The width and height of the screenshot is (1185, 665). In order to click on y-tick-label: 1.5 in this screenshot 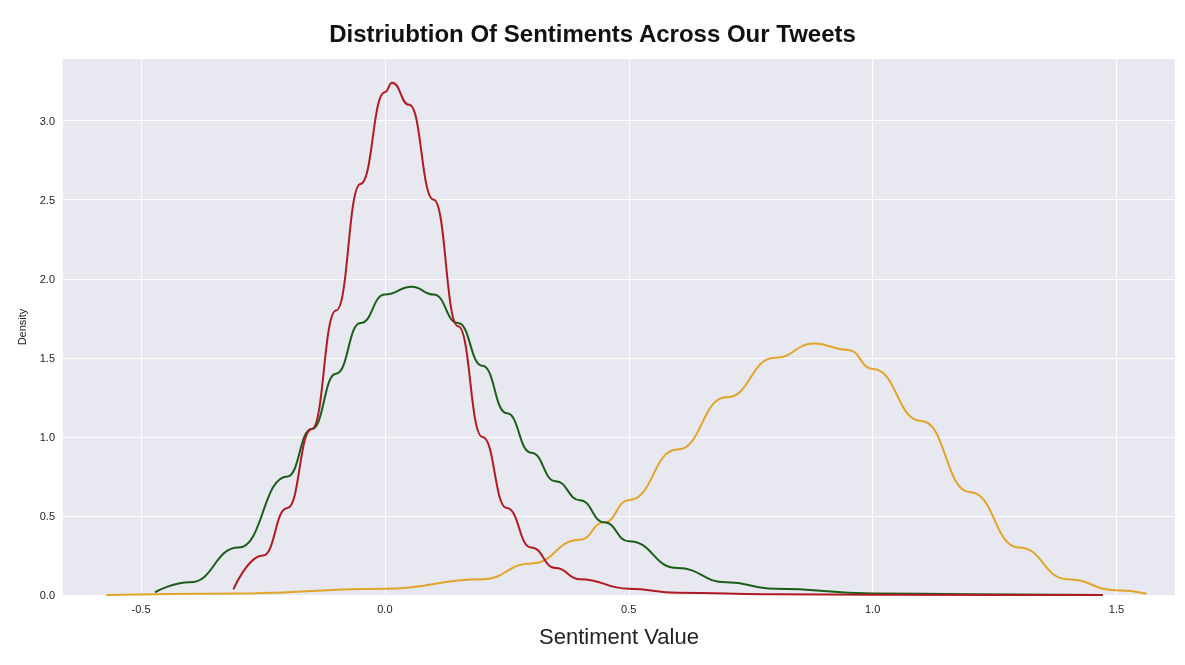, I will do `click(47, 357)`.